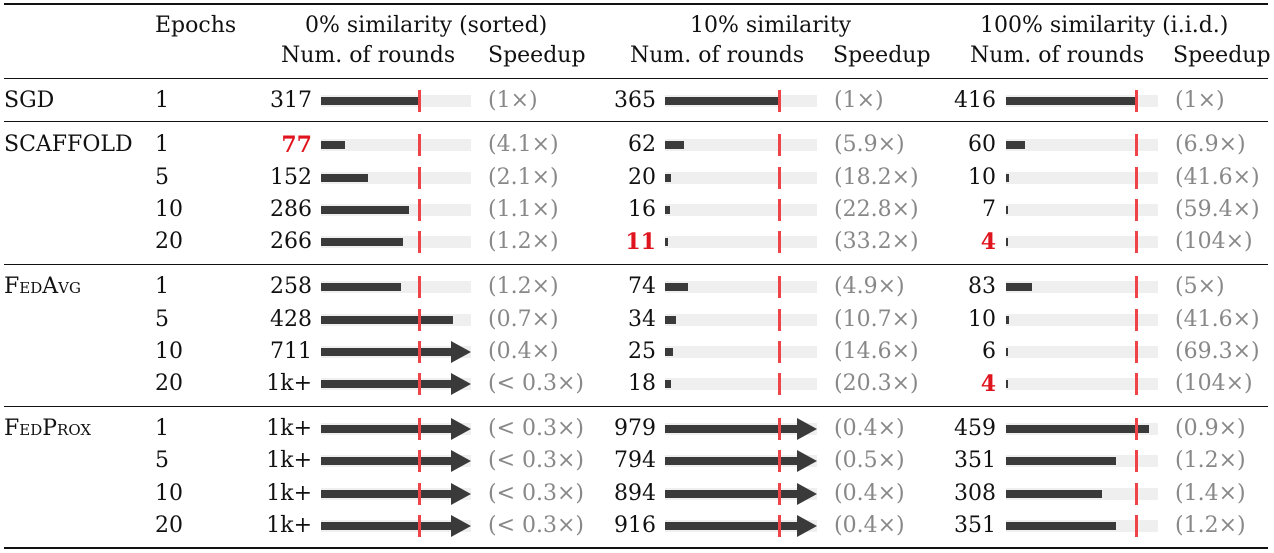 This screenshot has height=553, width=1274. I want to click on speedup-value: (1.1×), so click(523, 209).